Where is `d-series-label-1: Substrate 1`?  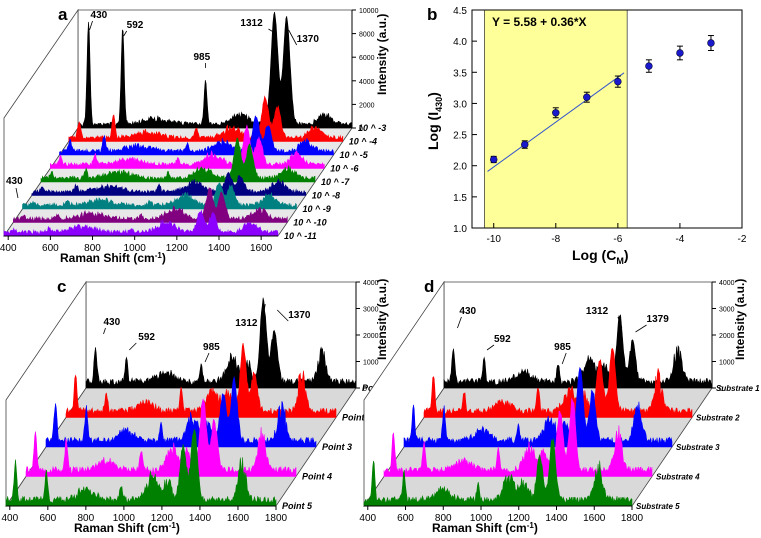 d-series-label-1: Substrate 1 is located at coordinates (738, 388).